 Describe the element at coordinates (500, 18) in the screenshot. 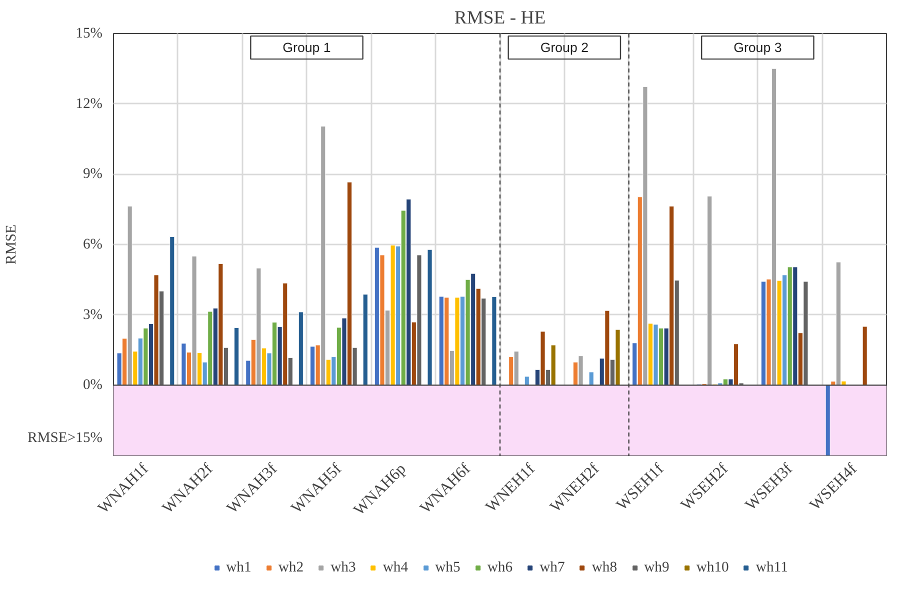

I see `chart-title: RMSE - HE` at that location.